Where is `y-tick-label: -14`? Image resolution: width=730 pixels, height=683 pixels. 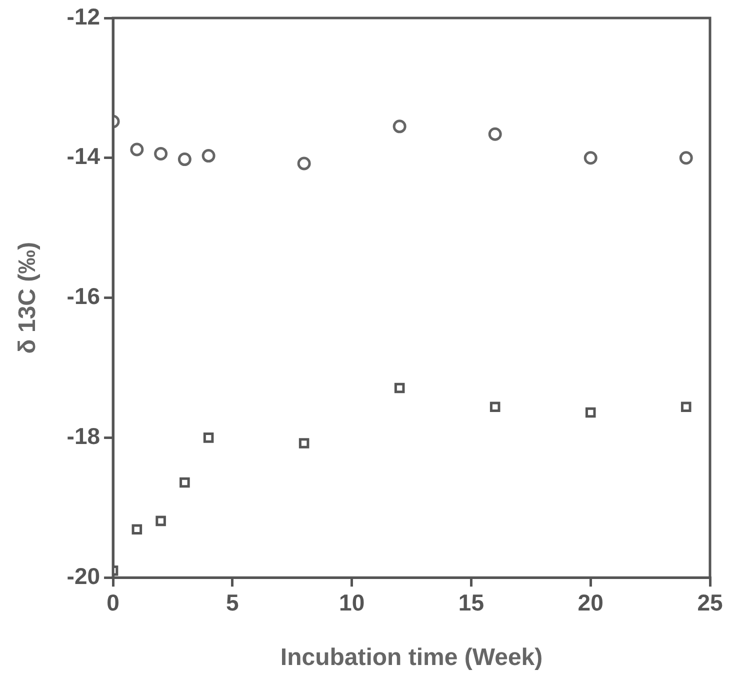 y-tick-label: -14 is located at coordinates (83, 156).